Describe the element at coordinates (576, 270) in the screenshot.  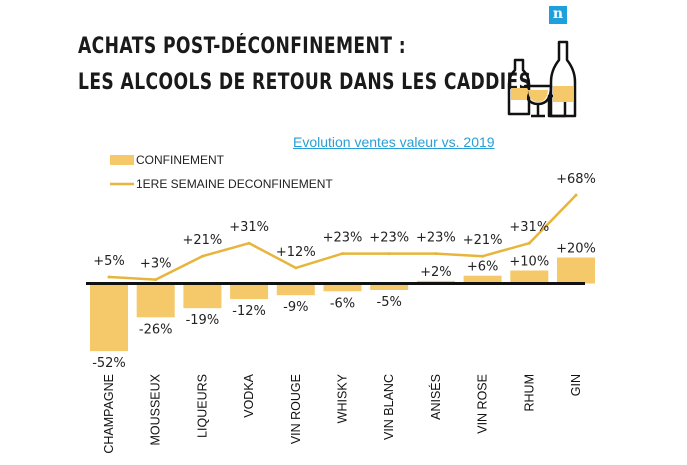
I see `bar-gin` at that location.